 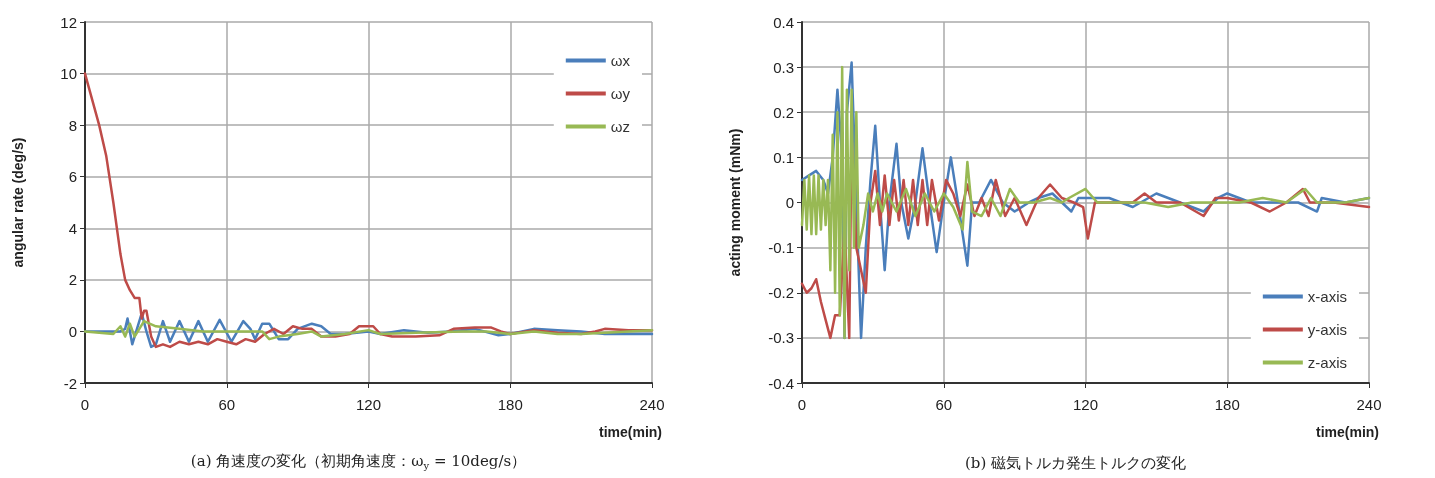 What do you see at coordinates (781, 293) in the screenshot?
I see `y-tick-label: -0.2` at bounding box center [781, 293].